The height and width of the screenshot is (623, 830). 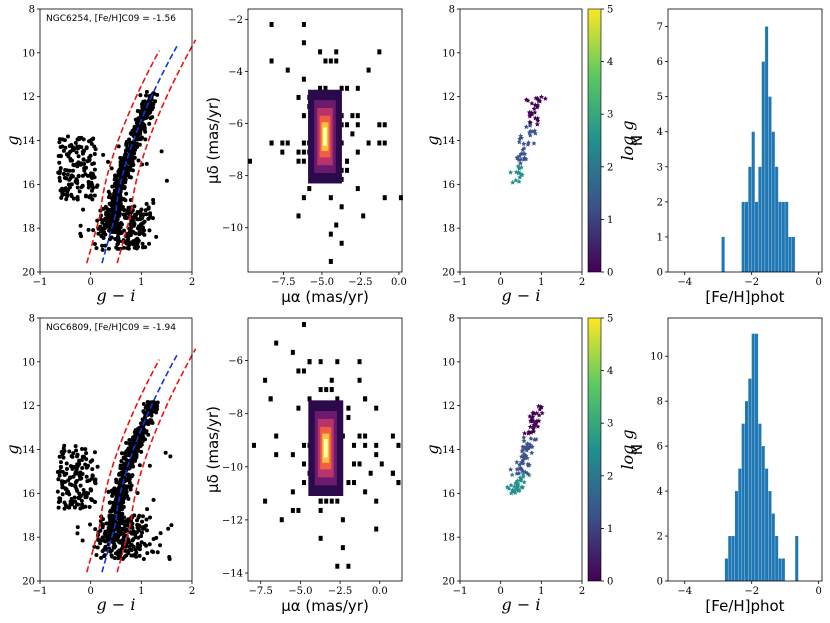 What do you see at coordinates (594, 140) in the screenshot?
I see `colorbar` at bounding box center [594, 140].